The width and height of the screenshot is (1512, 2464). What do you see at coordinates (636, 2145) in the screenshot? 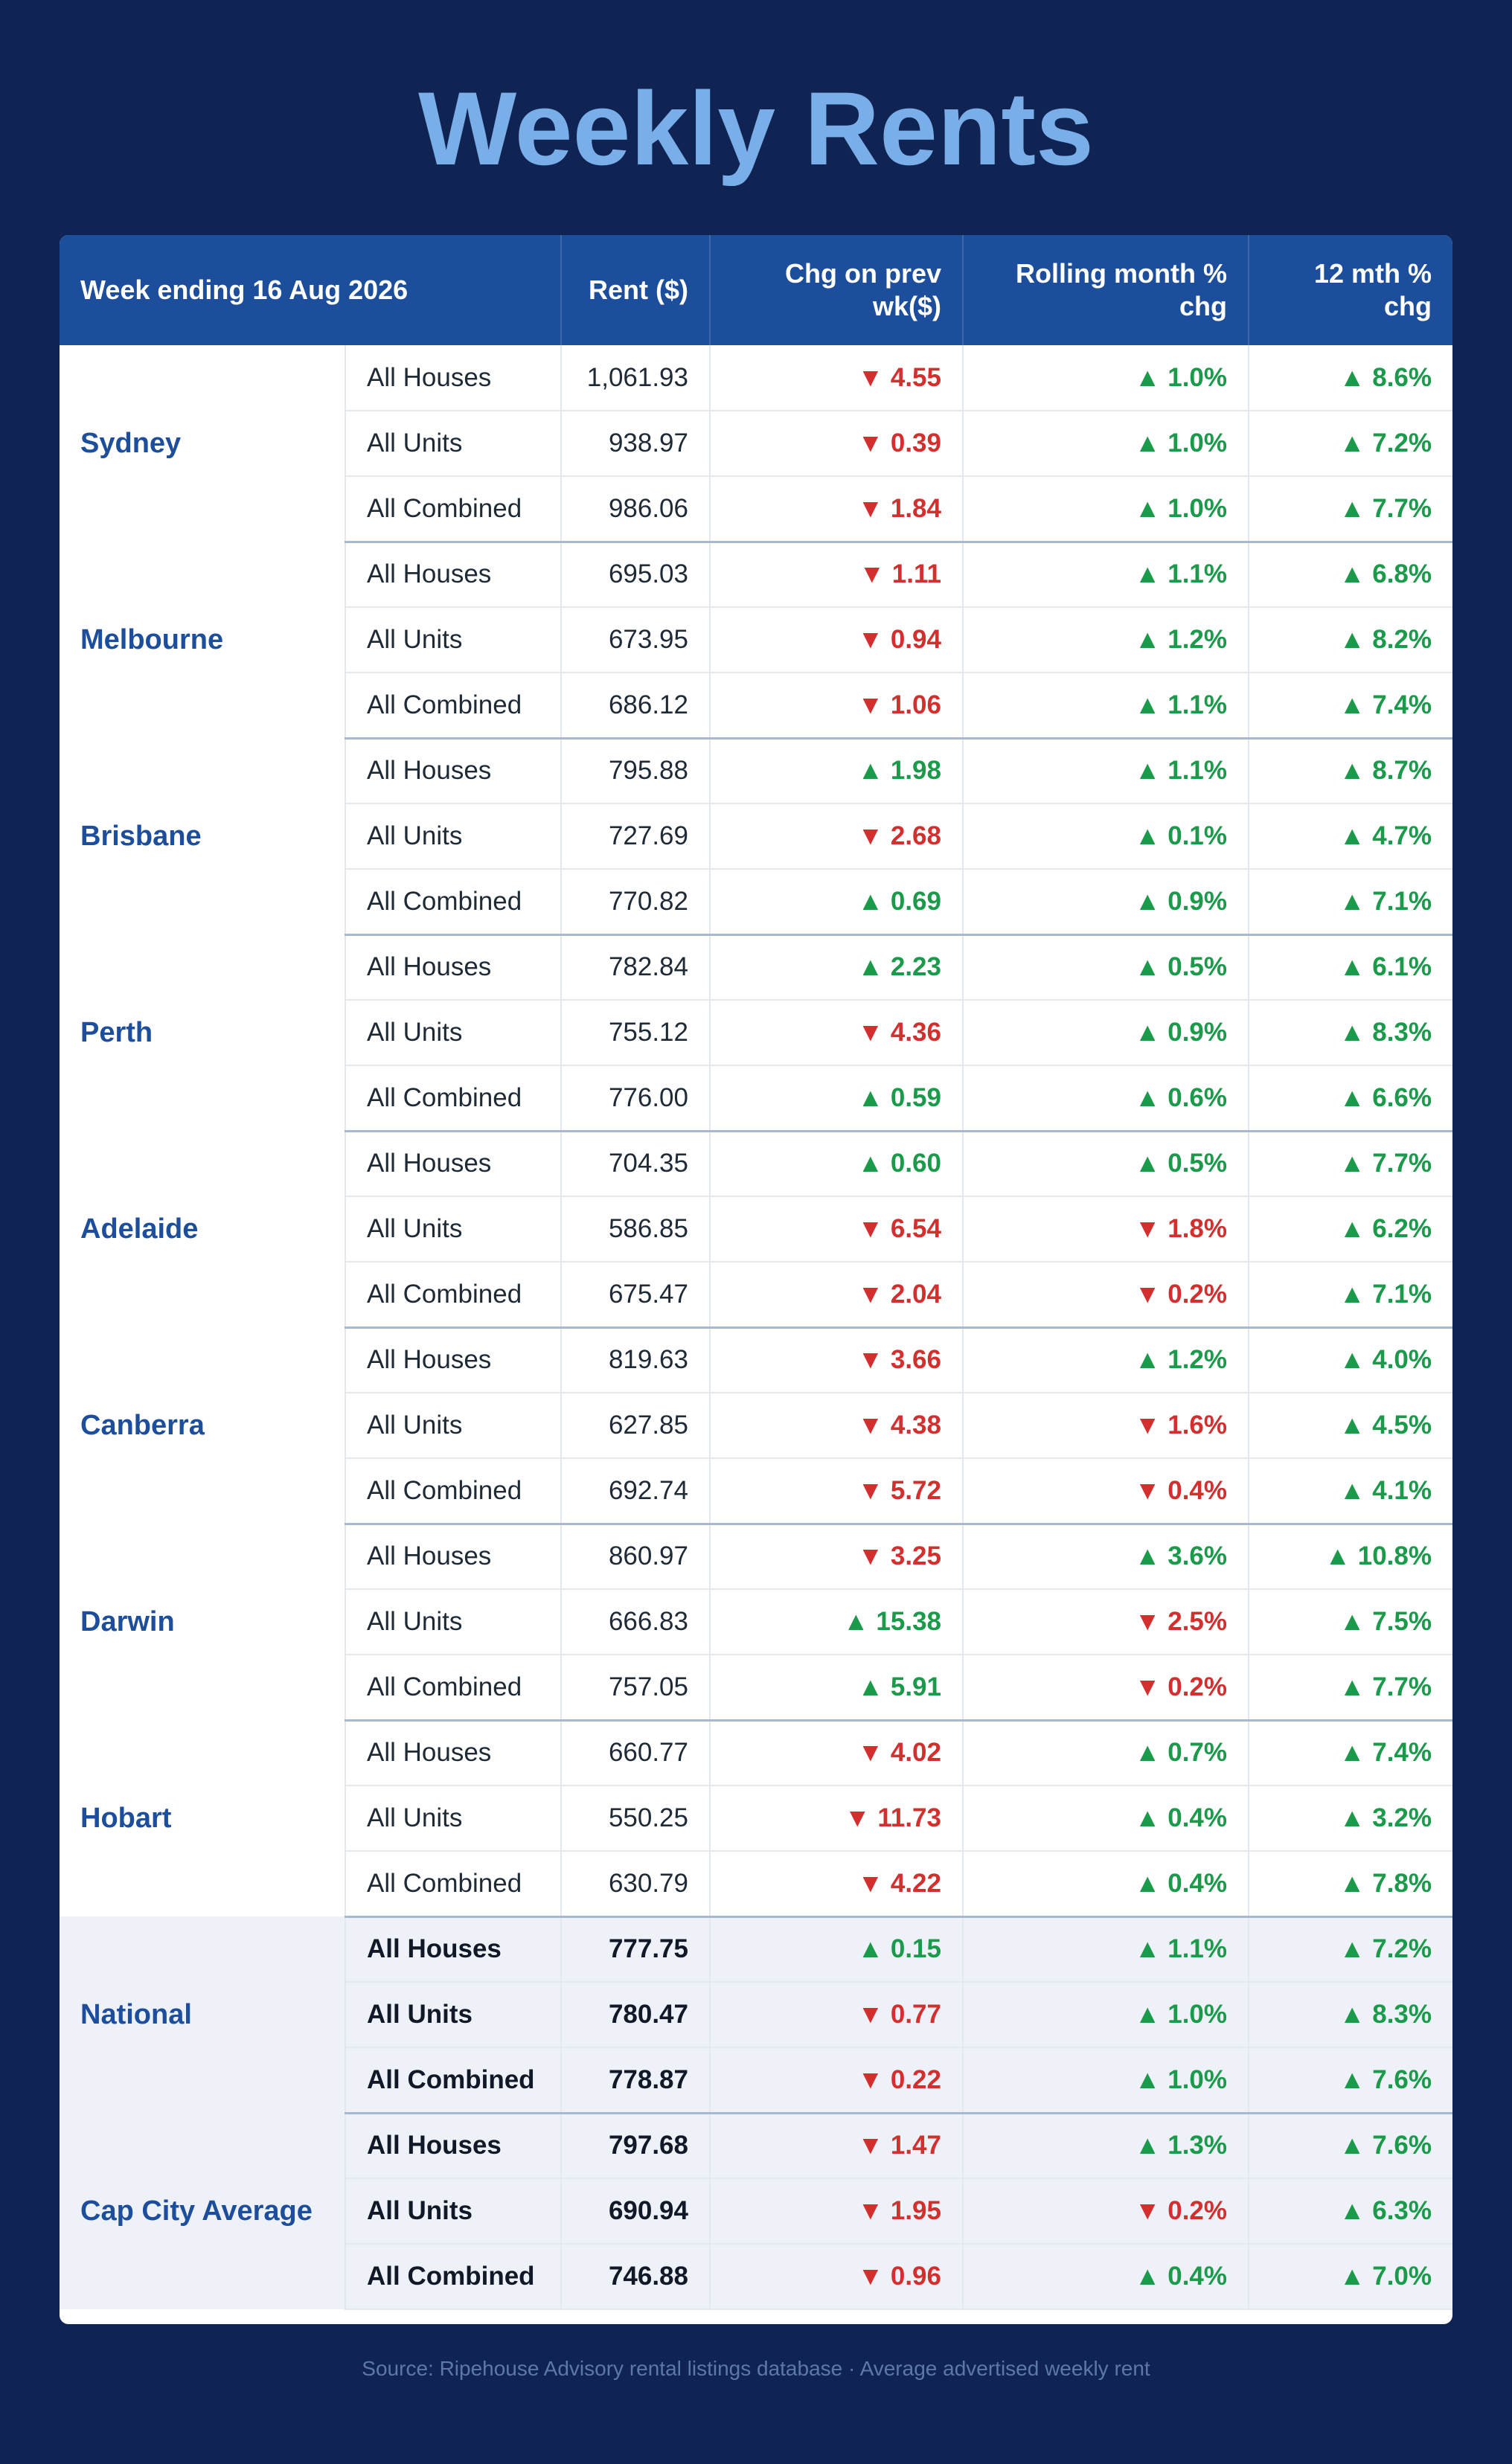
I see `rent-value: 797.68` at bounding box center [636, 2145].